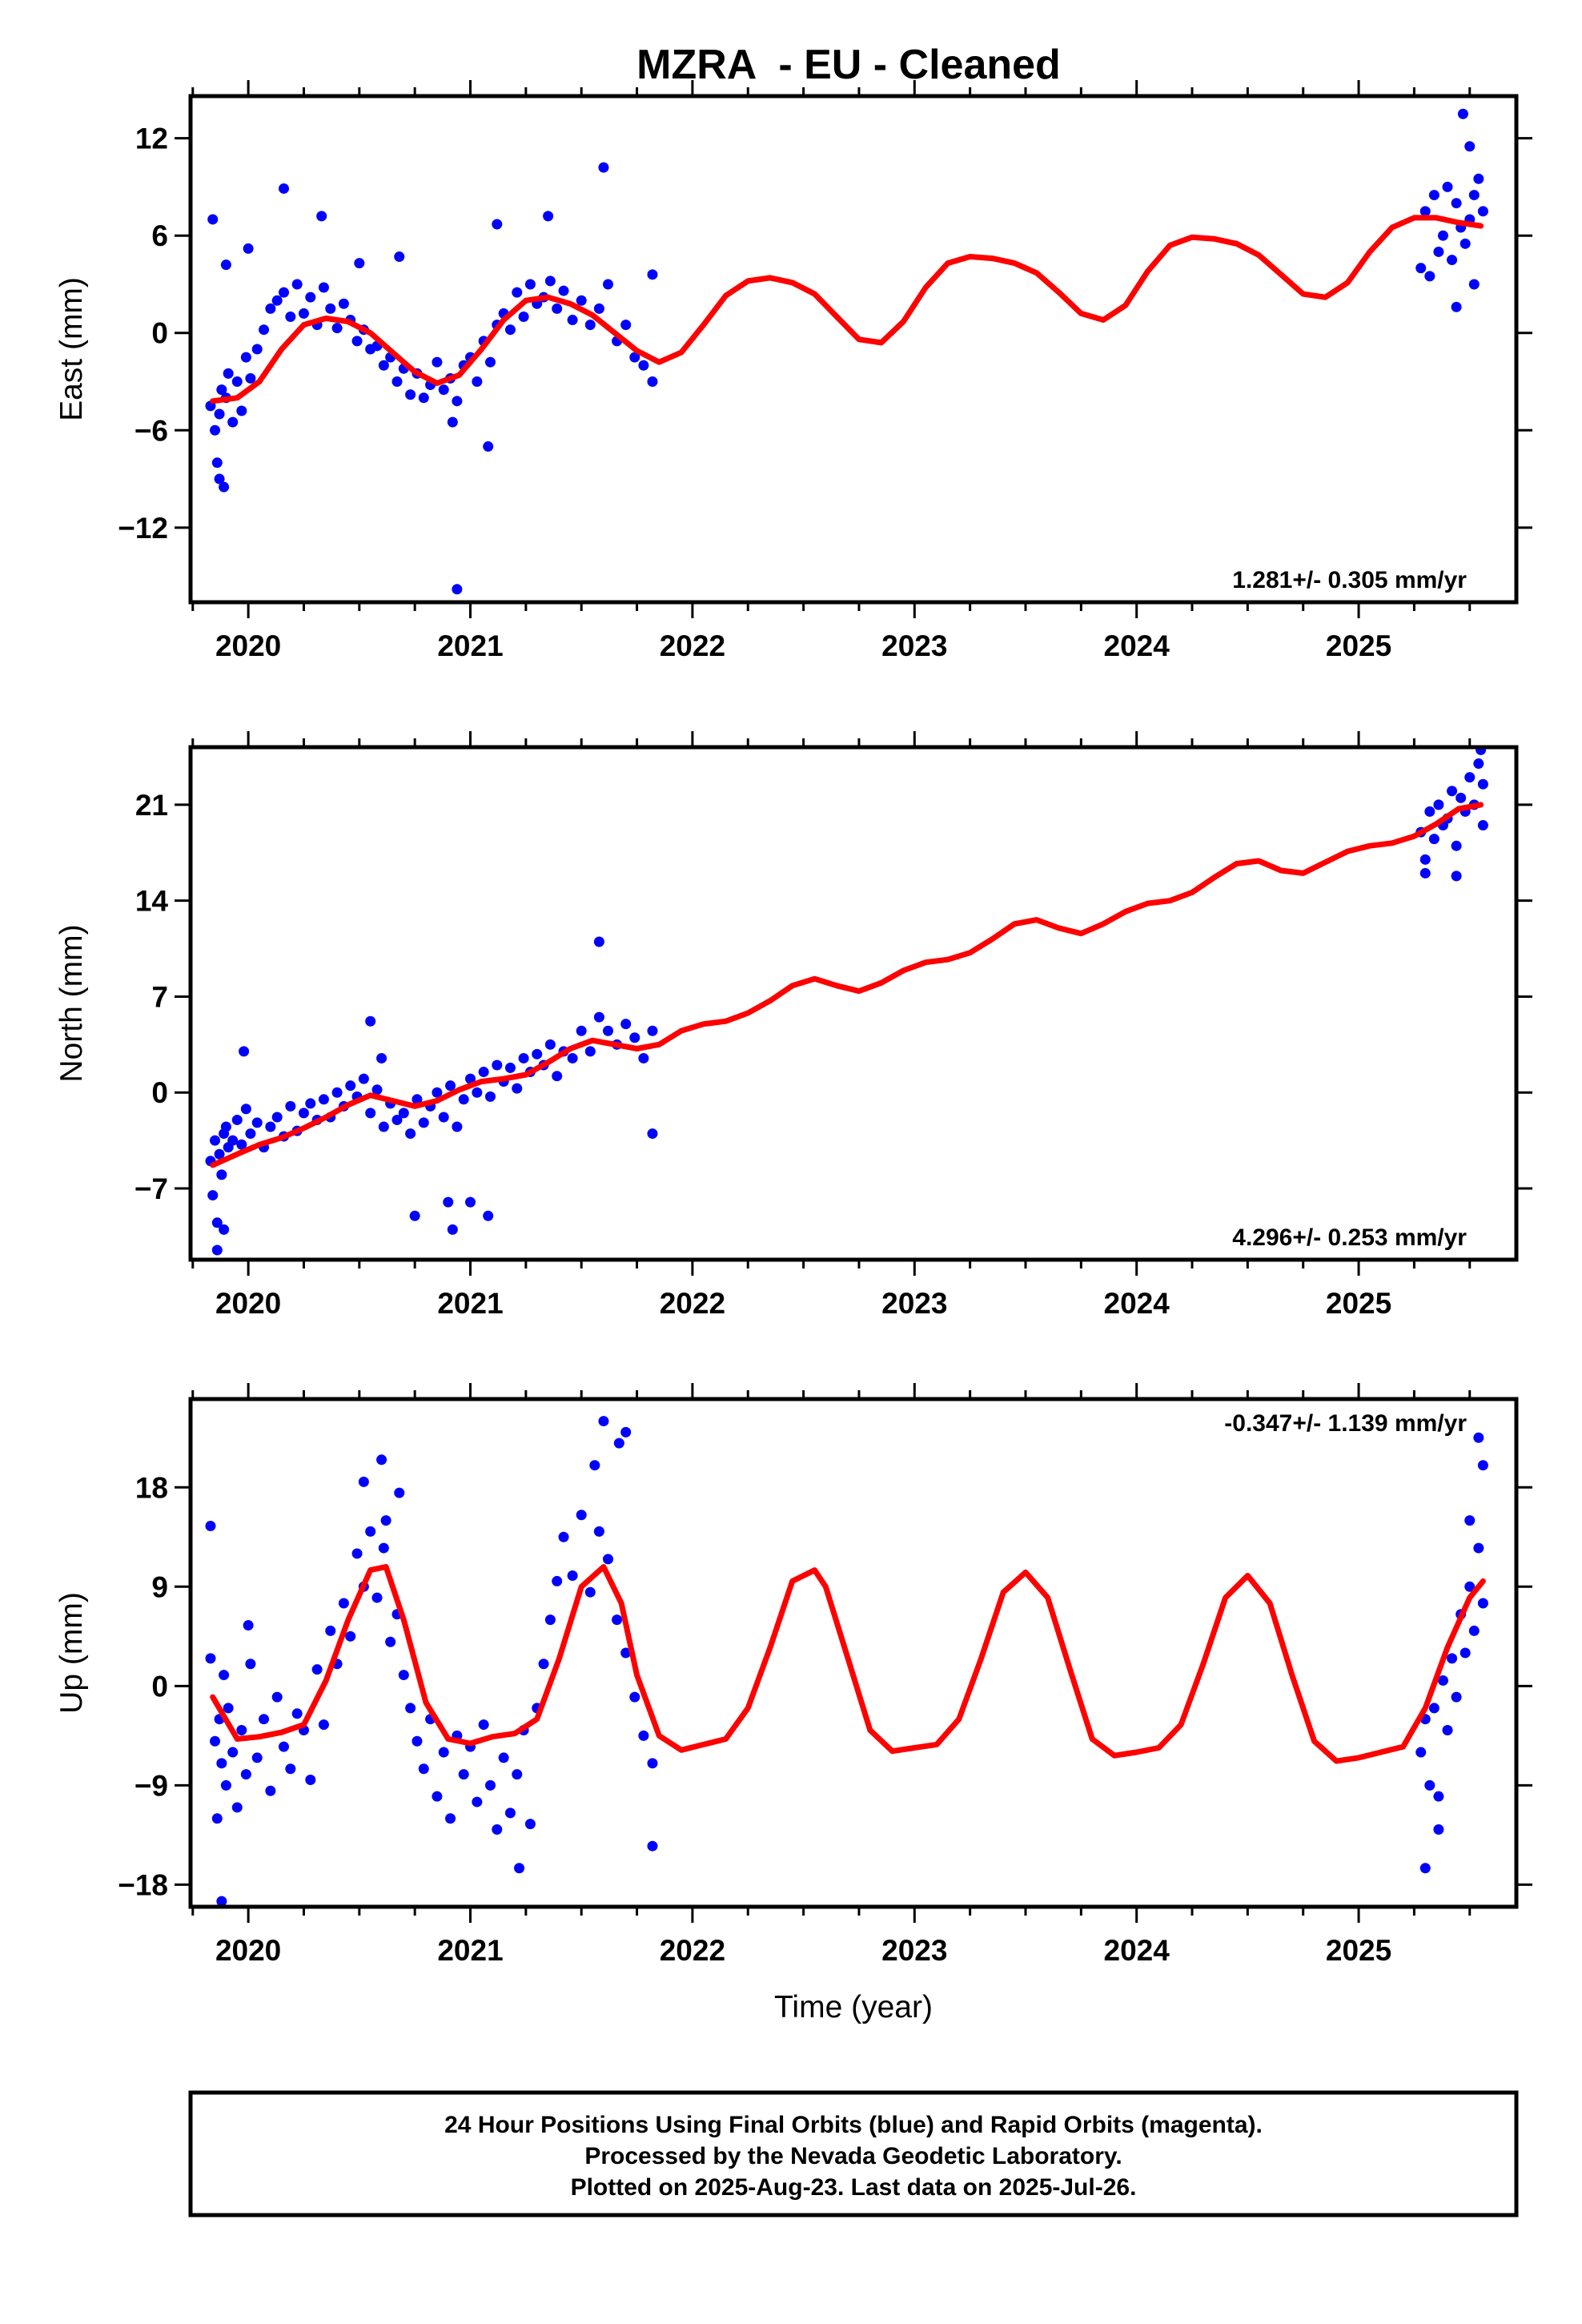 The height and width of the screenshot is (2324, 1582). What do you see at coordinates (1350, 580) in the screenshot?
I see `rate-label: 1.281+/- 0.305 mm/yr` at bounding box center [1350, 580].